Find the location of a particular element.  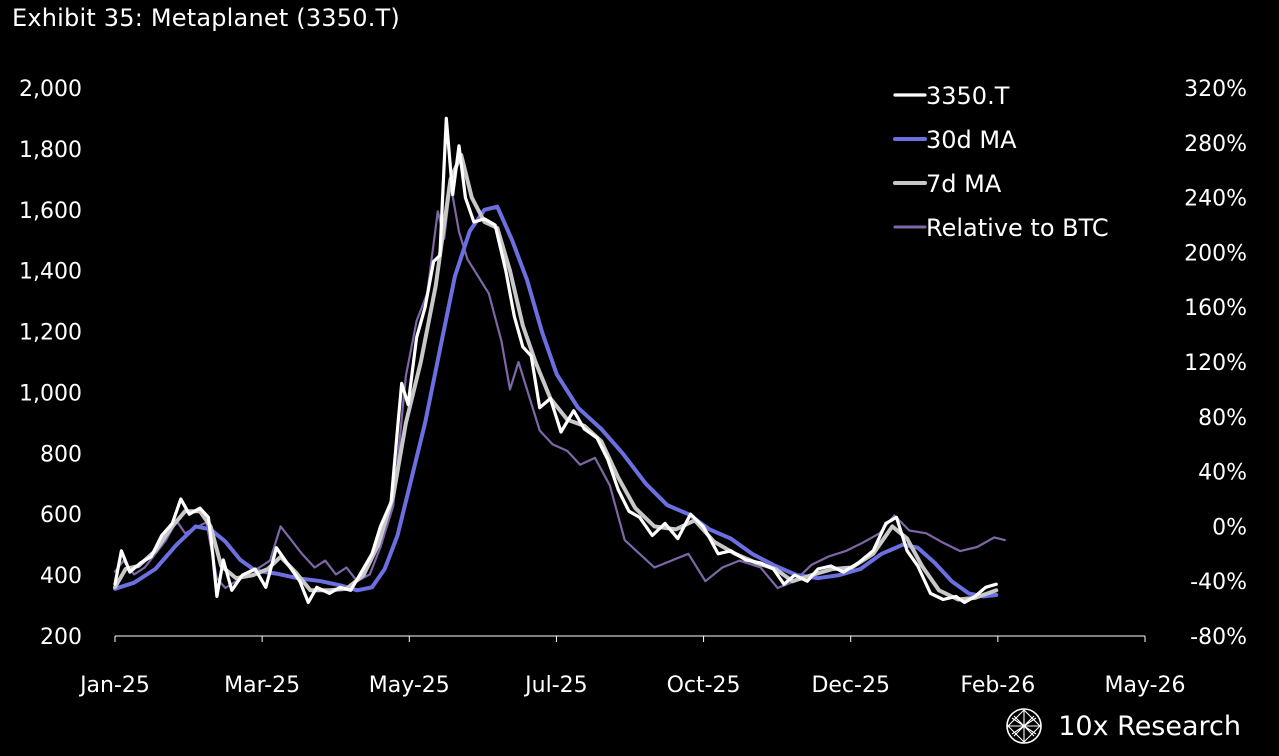

y-left-tick-label: 1,200 is located at coordinates (50, 333).